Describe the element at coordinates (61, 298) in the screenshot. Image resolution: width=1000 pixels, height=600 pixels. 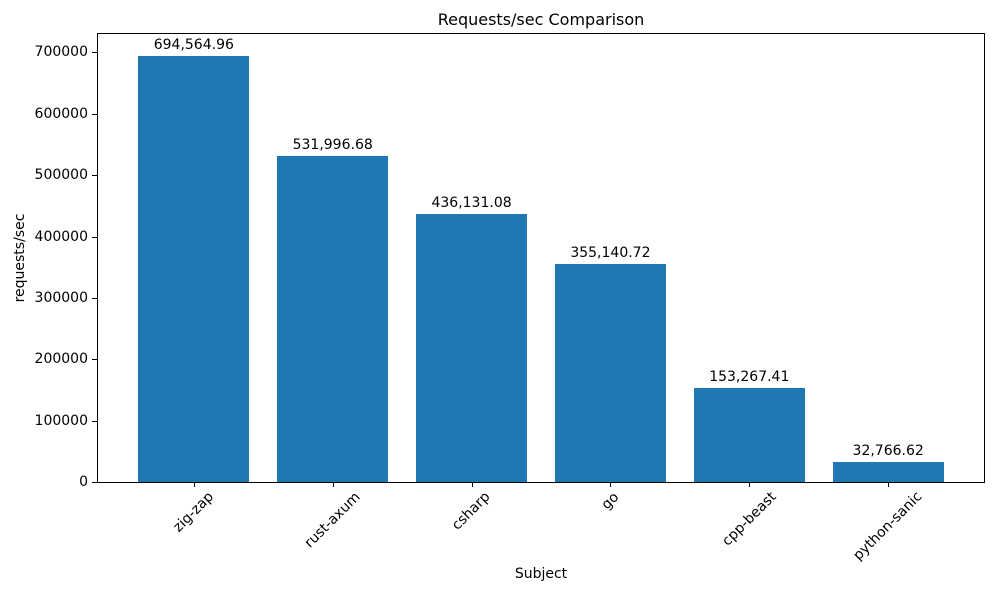
I see `y-tick-label: 300000` at that location.